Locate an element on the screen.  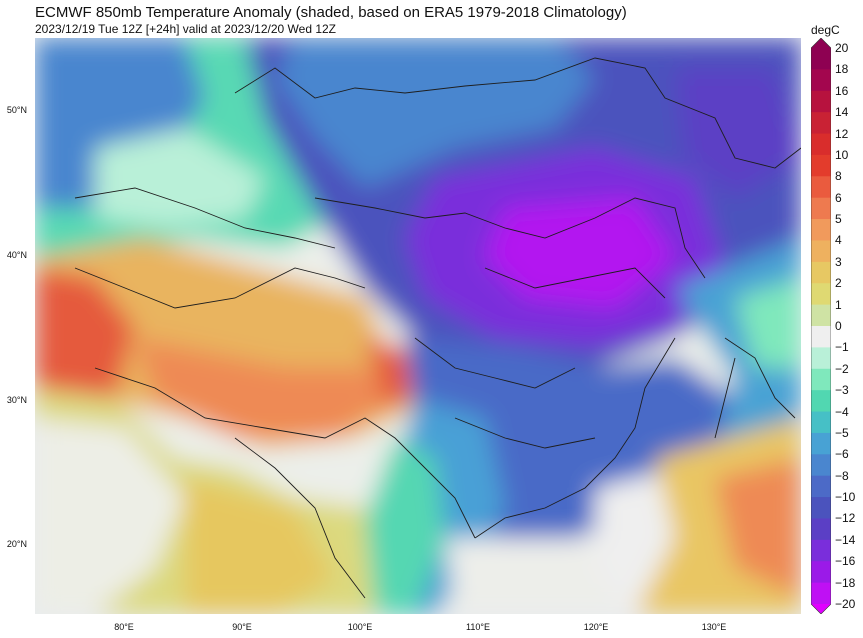
colorbar-tick-label: 20 is located at coordinates (842, 48).